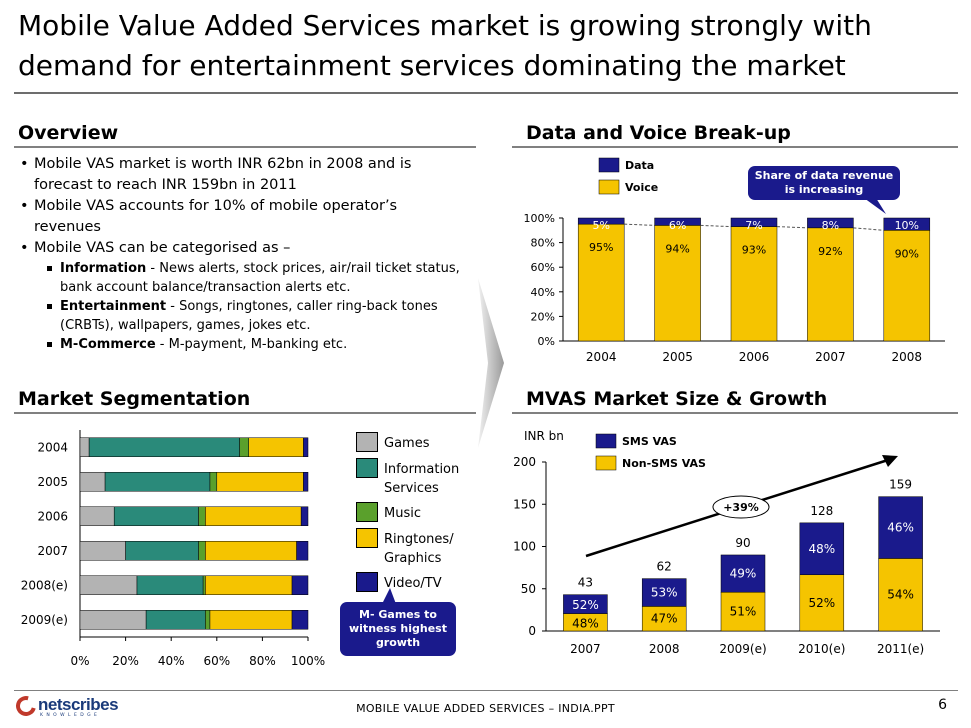 The height and width of the screenshot is (728, 971). I want to click on x-tick-label: 0%, so click(79, 661).